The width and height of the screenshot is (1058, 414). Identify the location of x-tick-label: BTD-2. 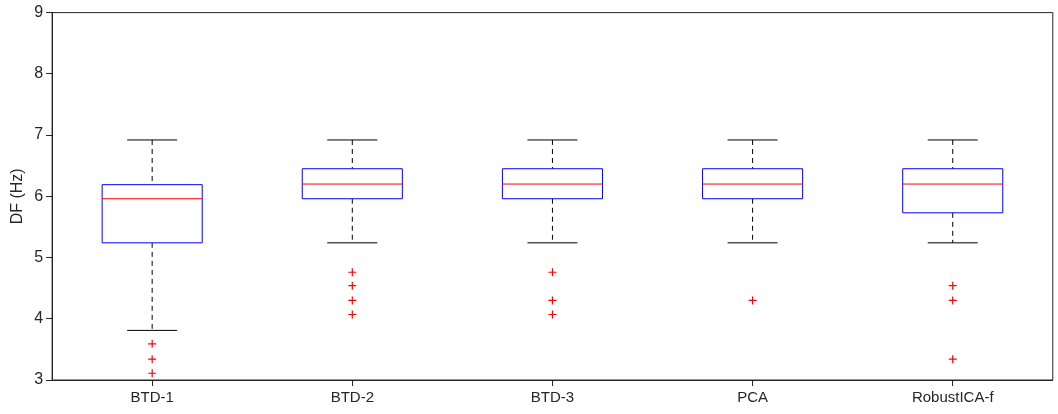
(352, 397).